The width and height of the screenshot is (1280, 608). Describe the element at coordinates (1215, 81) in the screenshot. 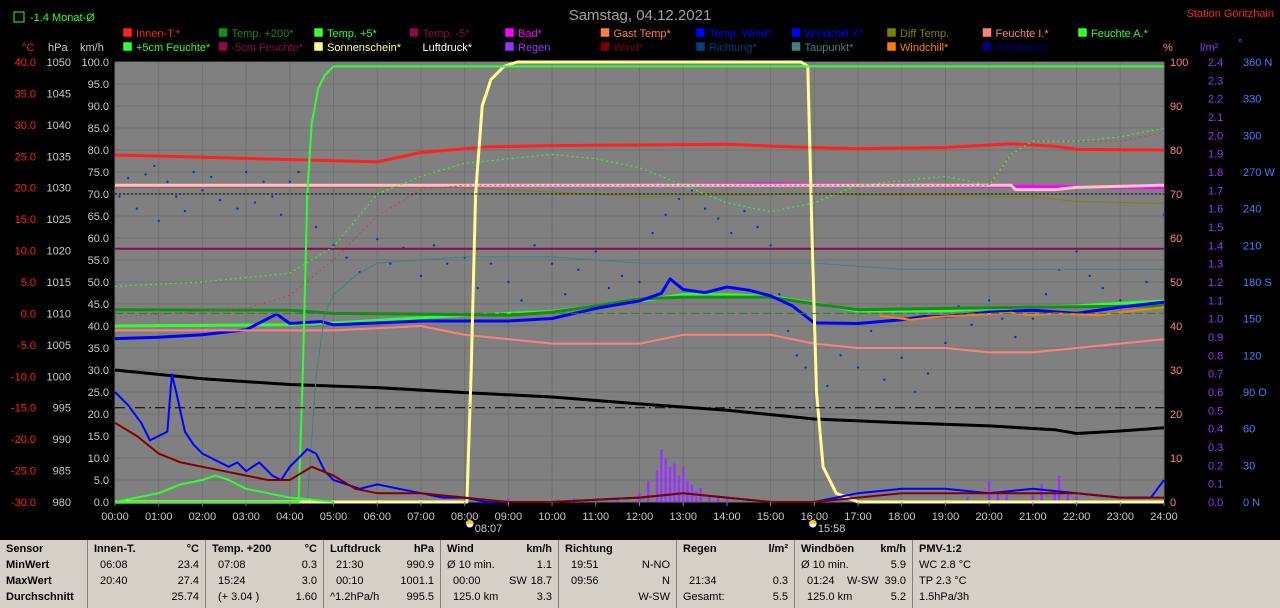

I see `tick-label-rain: 2.3` at that location.